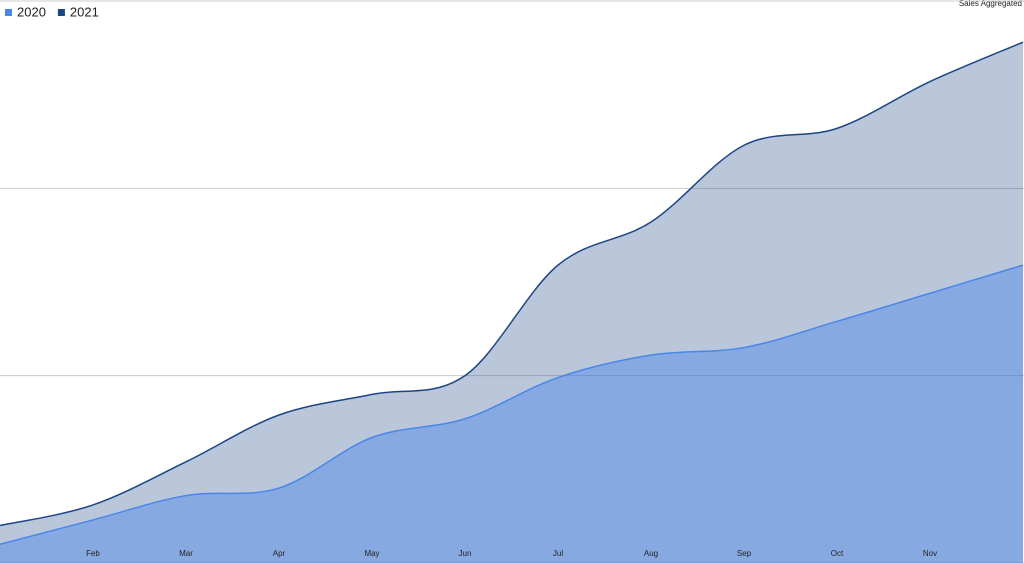 The height and width of the screenshot is (563, 1024). I want to click on legend-label: 2021, so click(84, 11).